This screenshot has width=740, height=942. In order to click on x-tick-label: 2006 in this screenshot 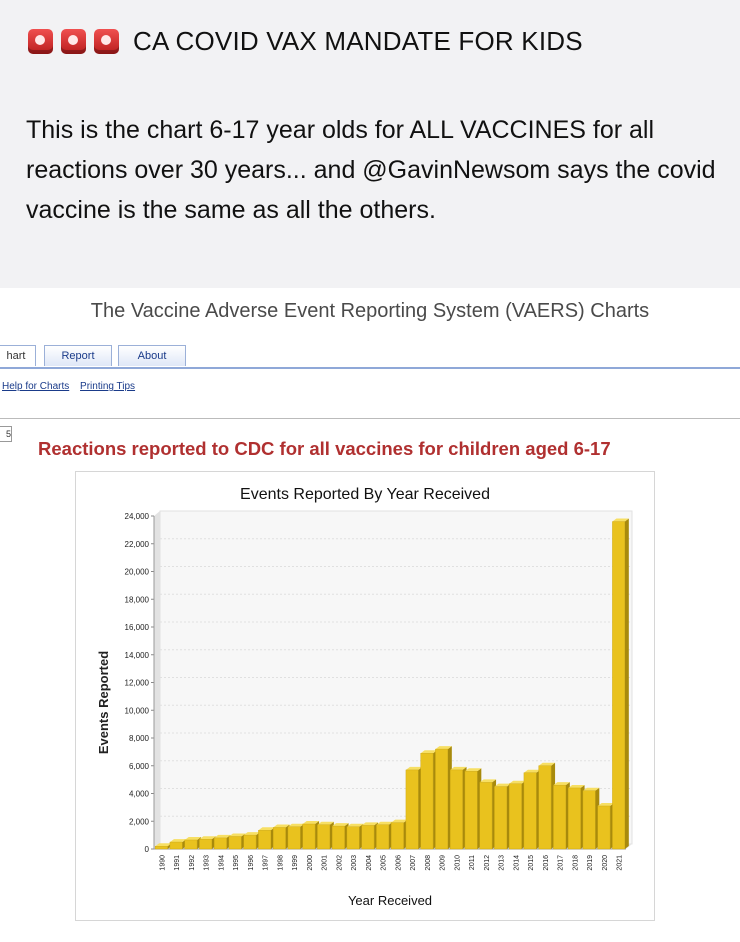, I will do `click(398, 863)`.